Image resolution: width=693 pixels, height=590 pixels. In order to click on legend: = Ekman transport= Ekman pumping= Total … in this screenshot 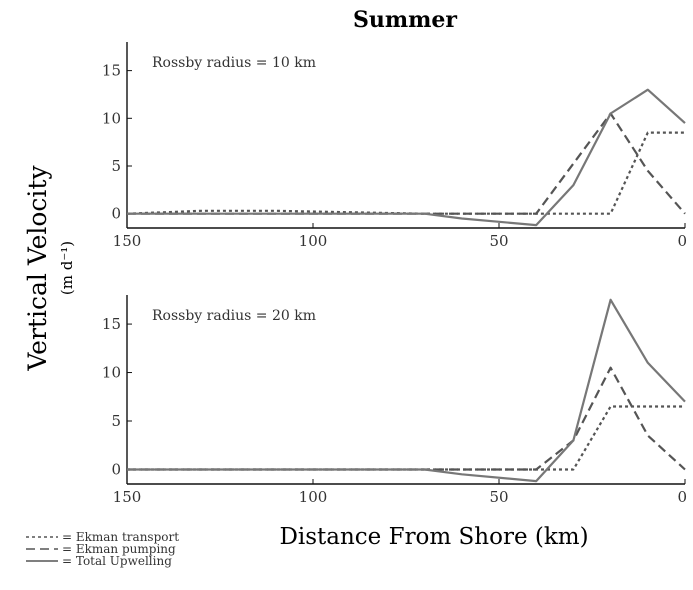, I will do `click(102, 549)`.